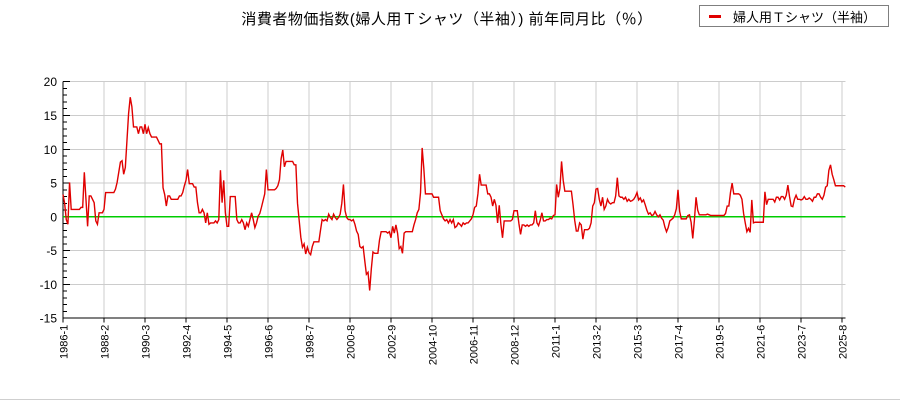  I want to click on x-tick-label: 2023-7, so click(803, 342).